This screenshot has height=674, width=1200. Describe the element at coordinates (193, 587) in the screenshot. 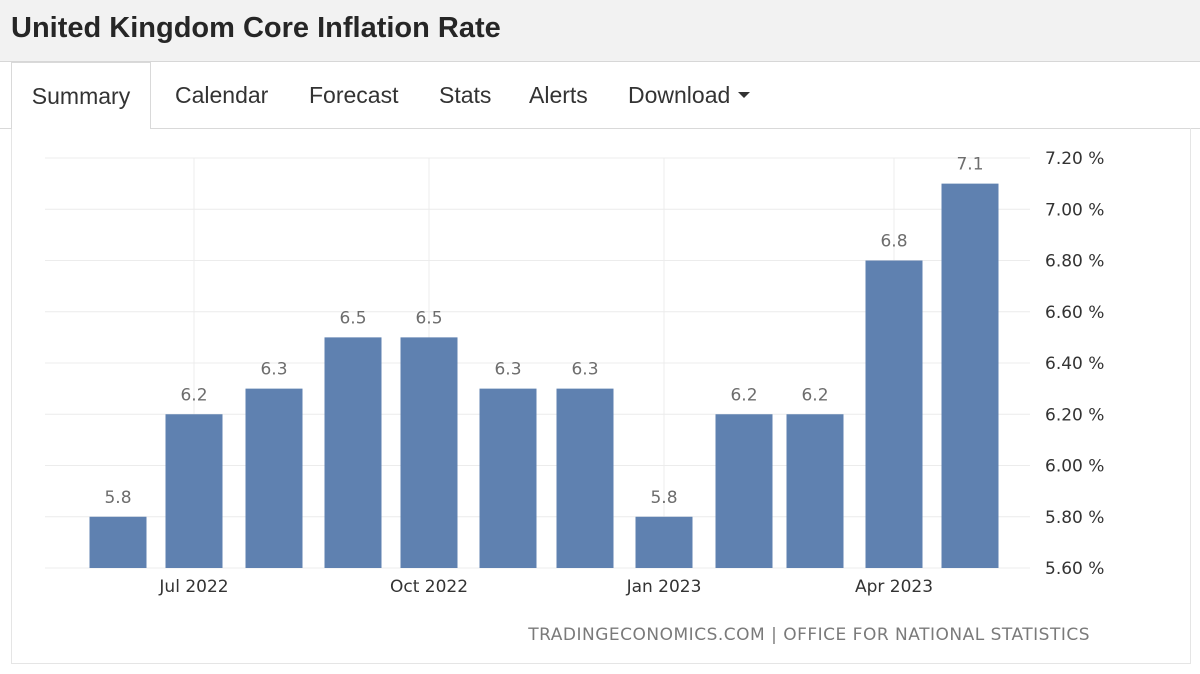

I see `x-tick-label: Jul 2022` at that location.